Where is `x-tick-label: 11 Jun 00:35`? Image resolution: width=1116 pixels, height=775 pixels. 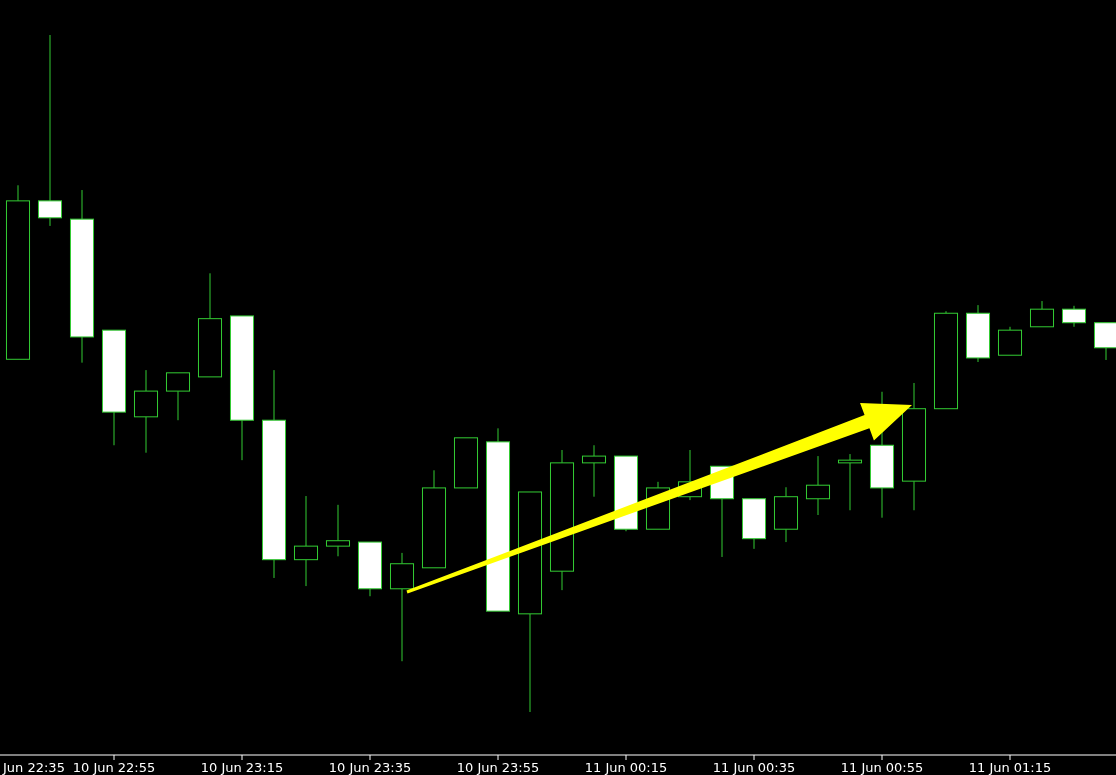
x-tick-label: 11 Jun 00:35 is located at coordinates (754, 767).